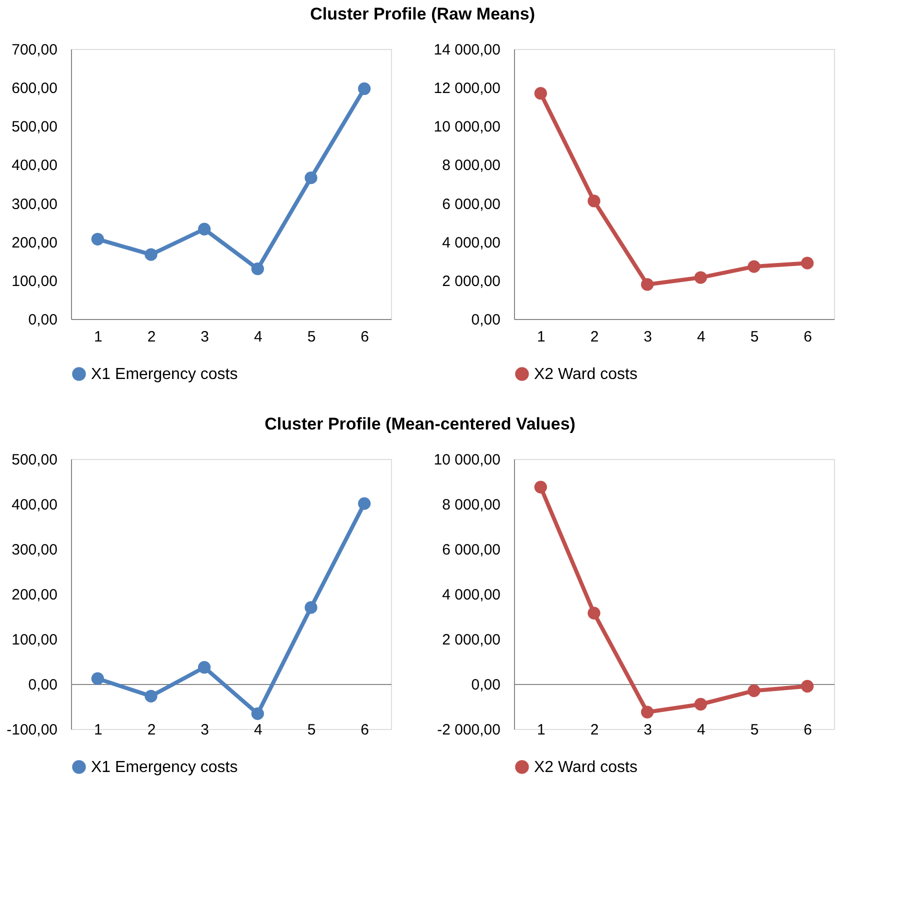  What do you see at coordinates (35, 89) in the screenshot?
I see `y-tick-label: 600,00` at bounding box center [35, 89].